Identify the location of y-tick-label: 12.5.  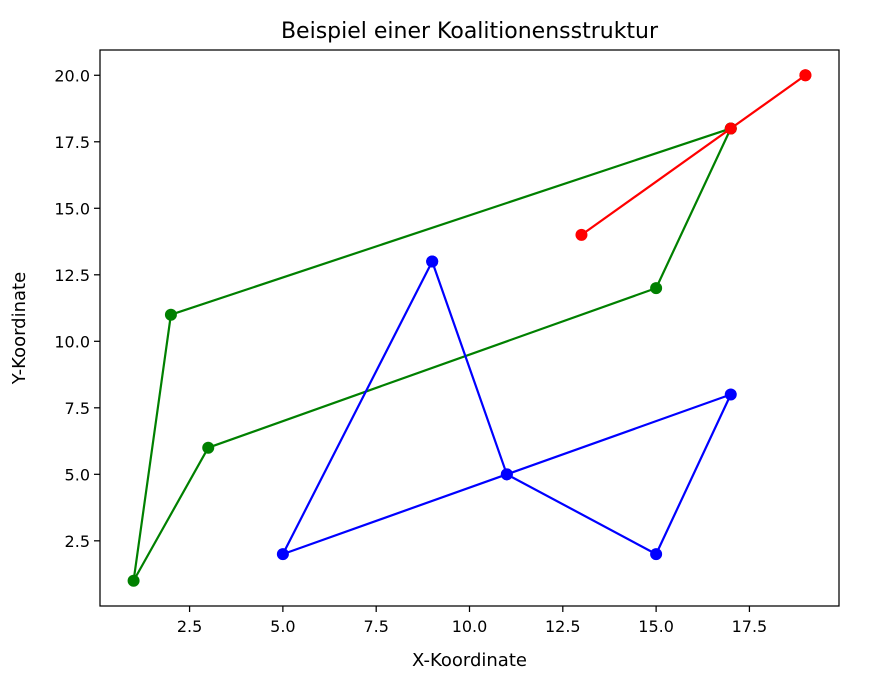
(72, 275).